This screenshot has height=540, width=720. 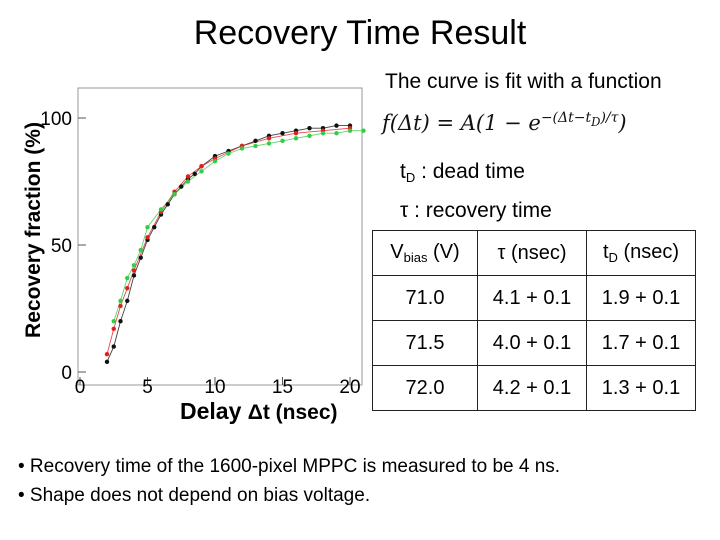 What do you see at coordinates (147, 387) in the screenshot?
I see `x-tick-label: 5` at bounding box center [147, 387].